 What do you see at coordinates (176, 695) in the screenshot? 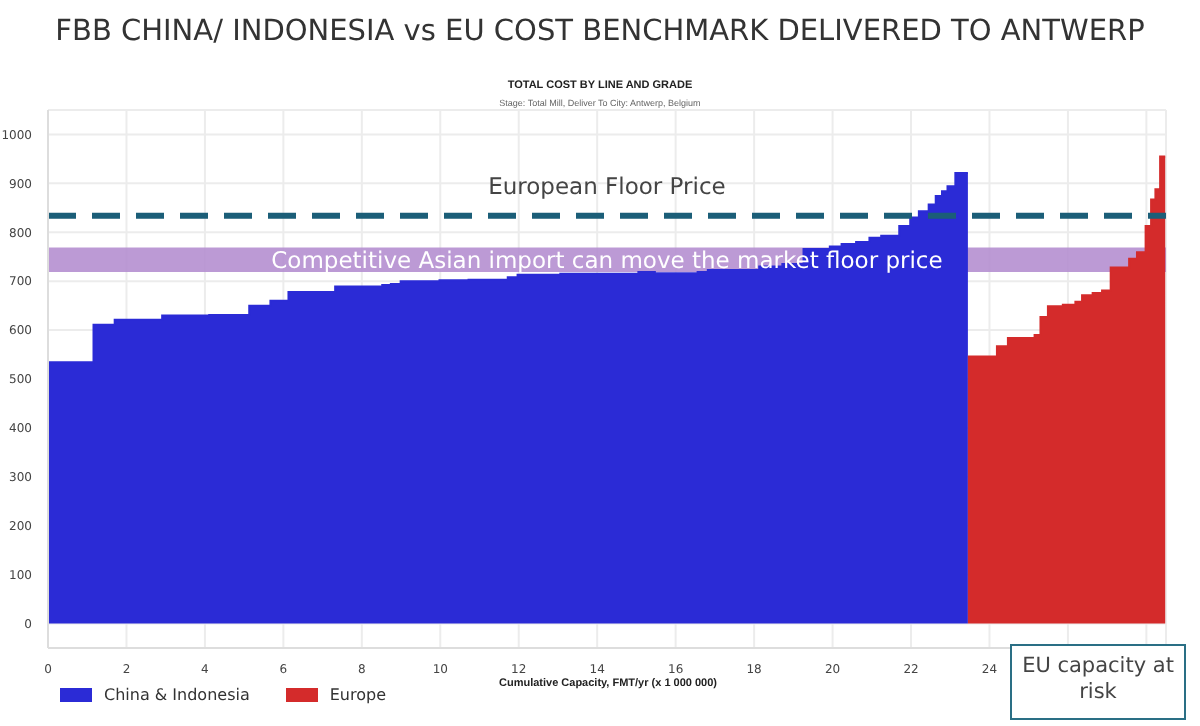
I see `legend-label: China & Indonesia` at bounding box center [176, 695].